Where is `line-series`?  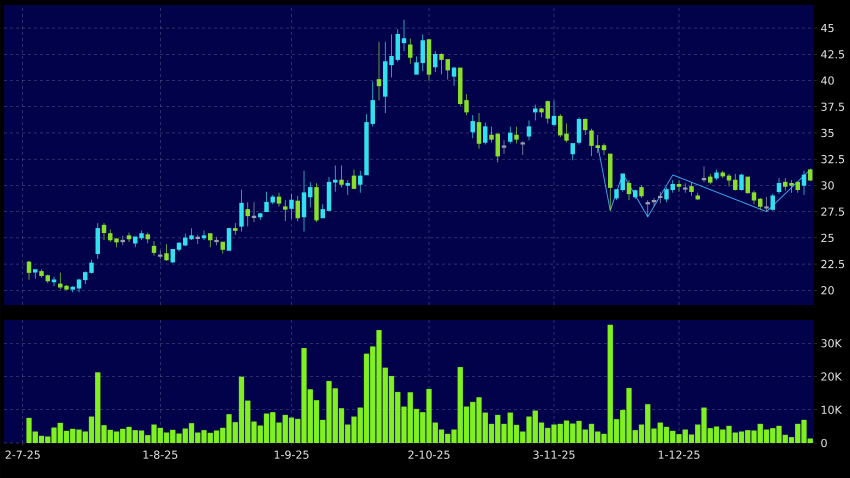 line-series is located at coordinates (704, 181).